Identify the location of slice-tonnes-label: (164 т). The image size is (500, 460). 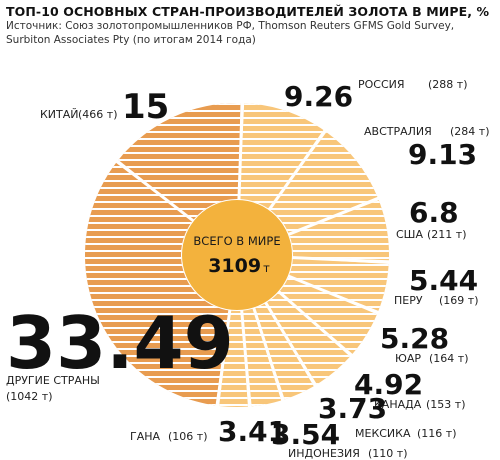
(448, 358).